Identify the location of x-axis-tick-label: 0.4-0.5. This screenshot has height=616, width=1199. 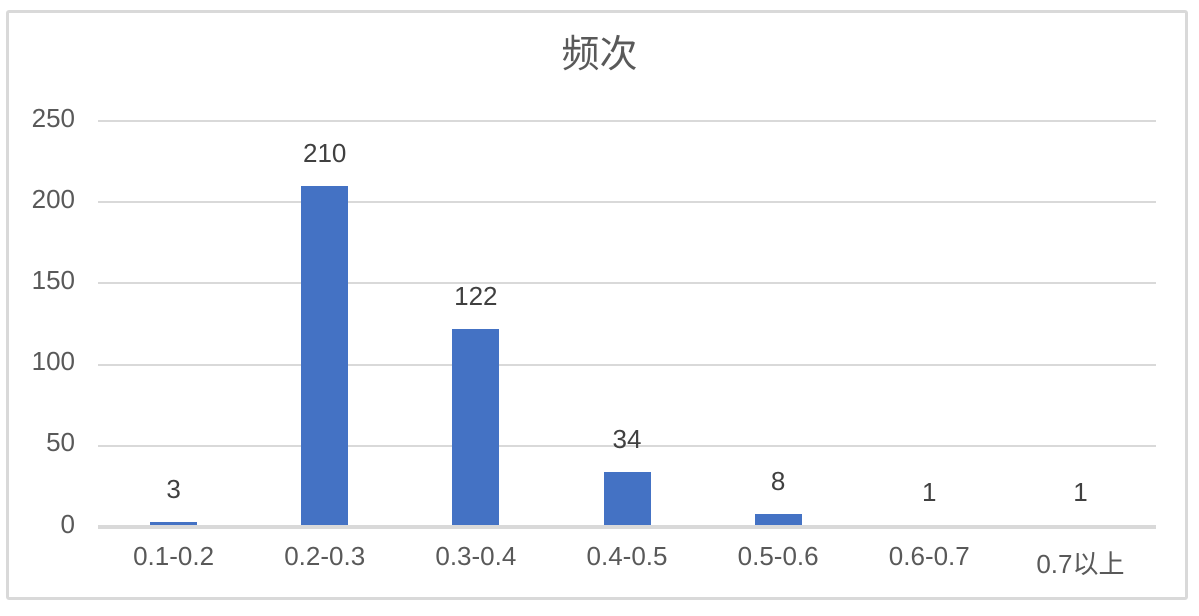
(627, 556).